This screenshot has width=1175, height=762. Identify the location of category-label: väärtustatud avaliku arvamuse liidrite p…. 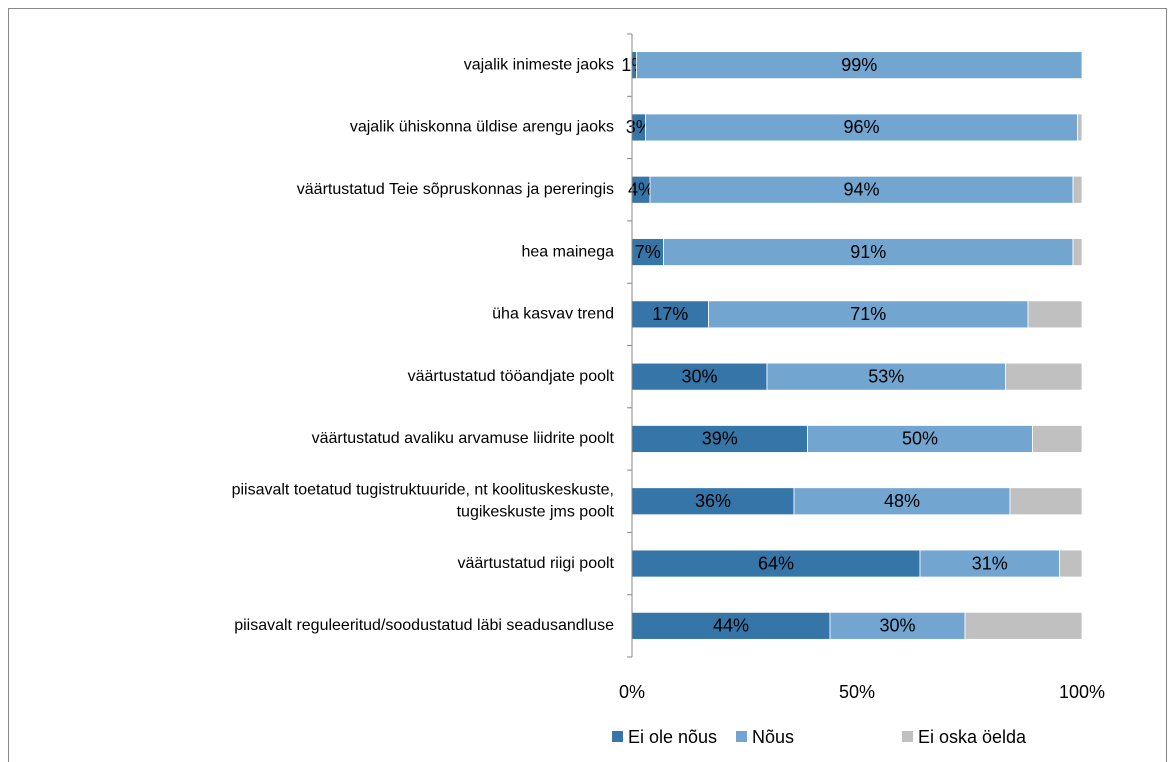
(463, 438).